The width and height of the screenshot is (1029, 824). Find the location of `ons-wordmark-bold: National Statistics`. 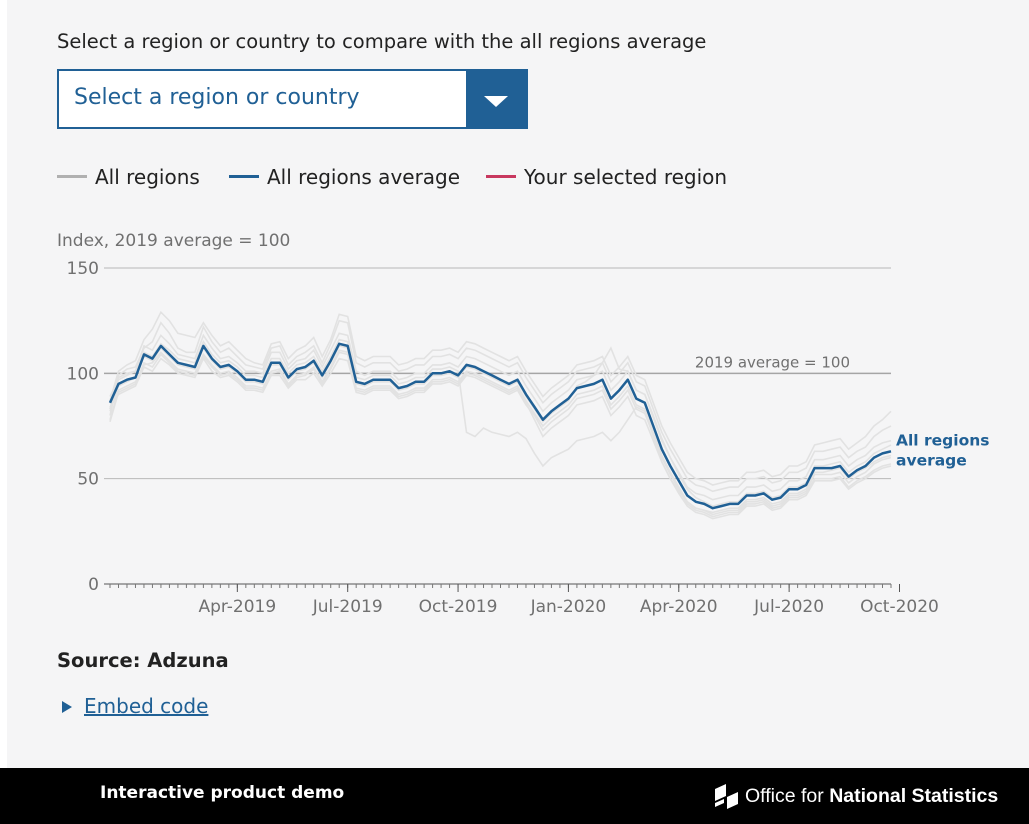

ons-wordmark-bold: National Statistics is located at coordinates (914, 796).